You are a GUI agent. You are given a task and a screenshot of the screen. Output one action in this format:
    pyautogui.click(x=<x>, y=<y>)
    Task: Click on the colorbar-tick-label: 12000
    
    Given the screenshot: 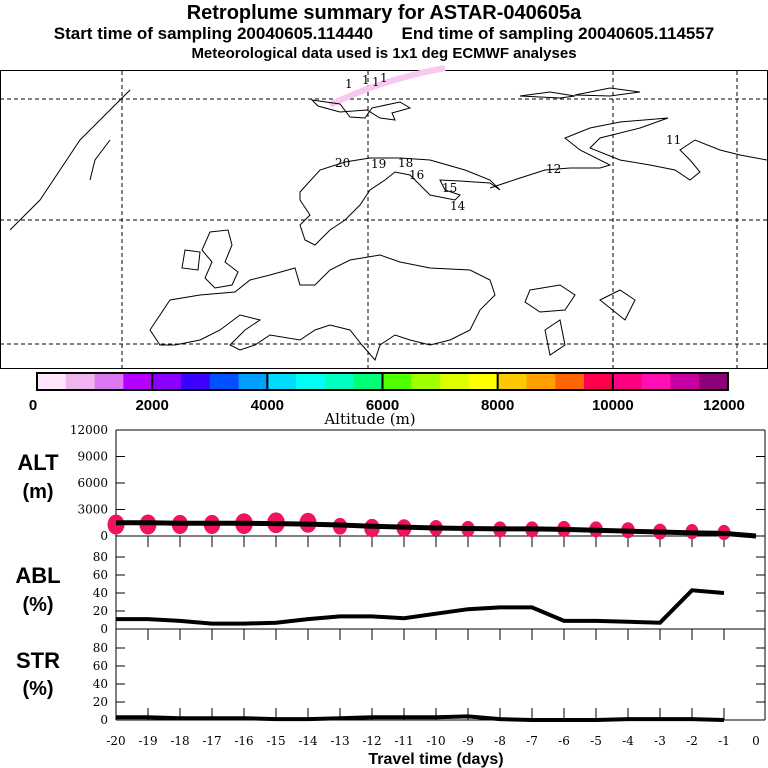 What is the action you would take?
    pyautogui.click(x=724, y=405)
    